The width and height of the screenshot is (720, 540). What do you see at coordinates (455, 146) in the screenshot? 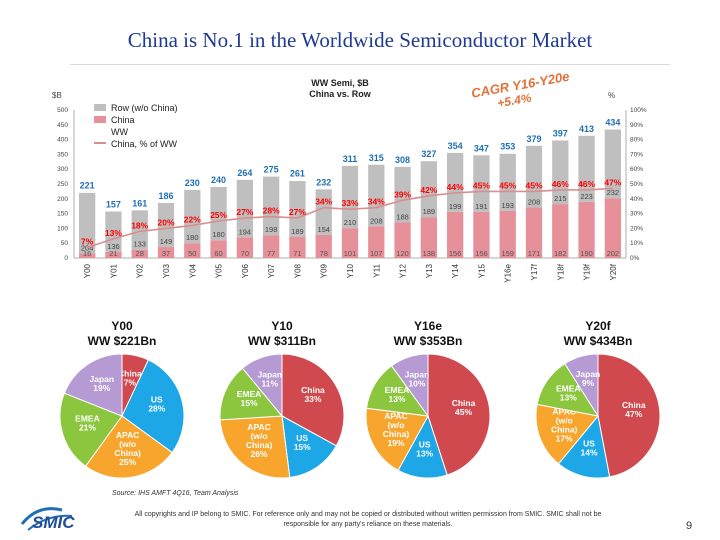
I see `label-ww-value: 354` at bounding box center [455, 146].